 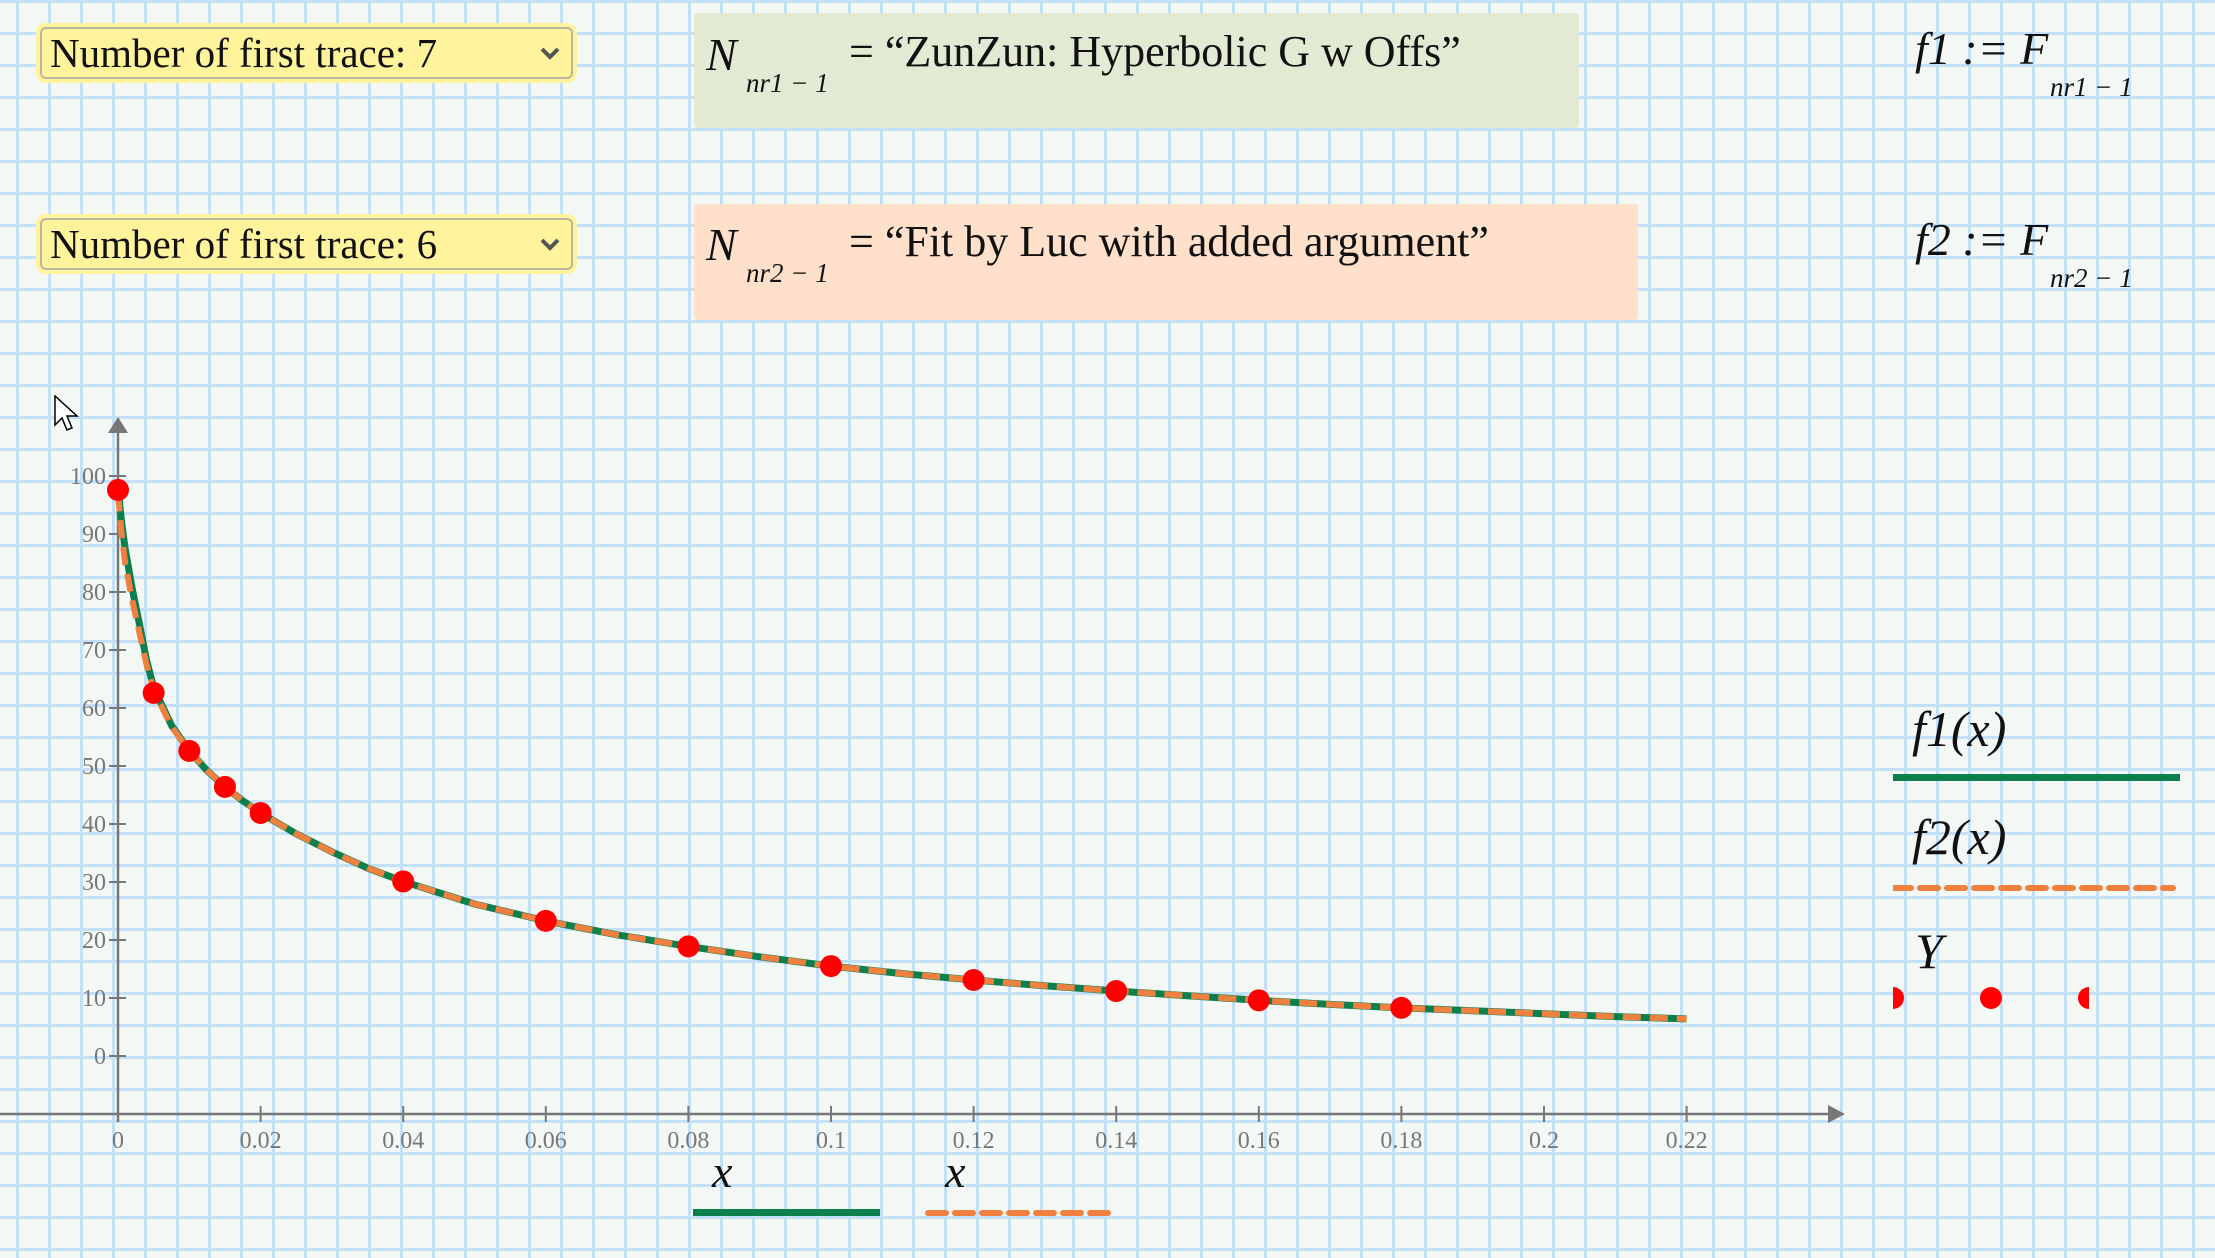 What do you see at coordinates (261, 1141) in the screenshot?
I see `x-tick-label: 0.02` at bounding box center [261, 1141].